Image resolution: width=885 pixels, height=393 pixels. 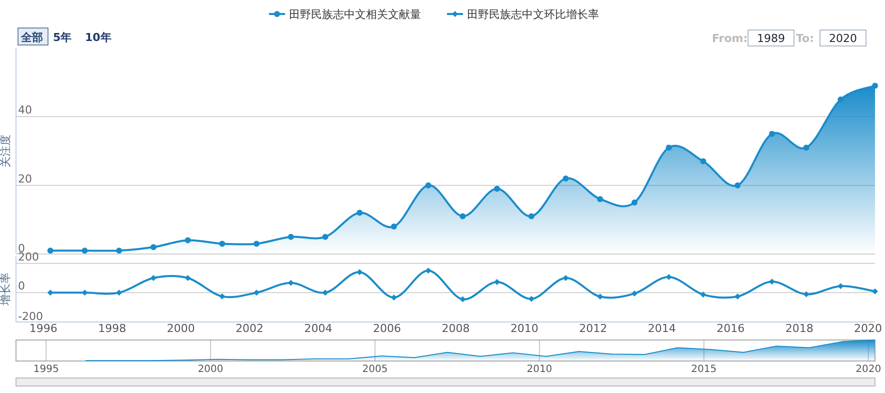 What do you see at coordinates (375, 369) in the screenshot?
I see `x-tick-label: 2005` at bounding box center [375, 369].